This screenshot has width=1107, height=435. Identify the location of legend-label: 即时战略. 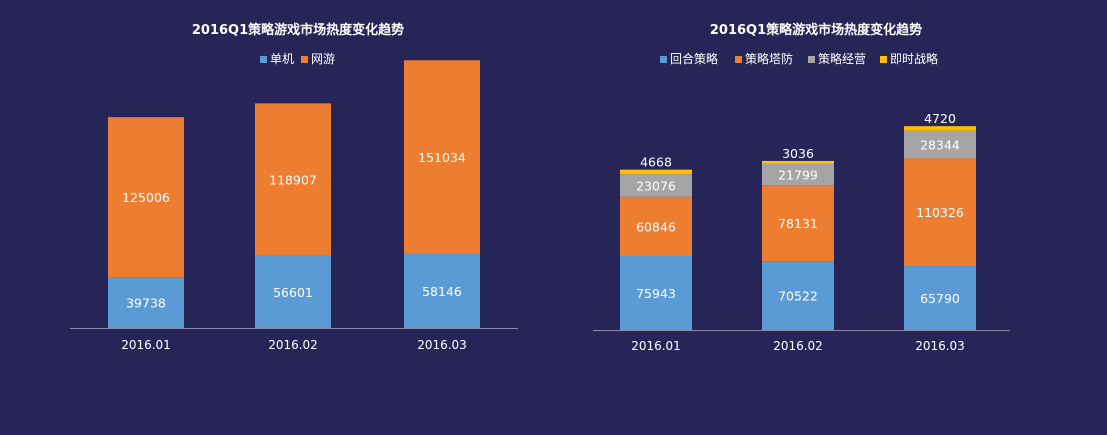
(914, 58).